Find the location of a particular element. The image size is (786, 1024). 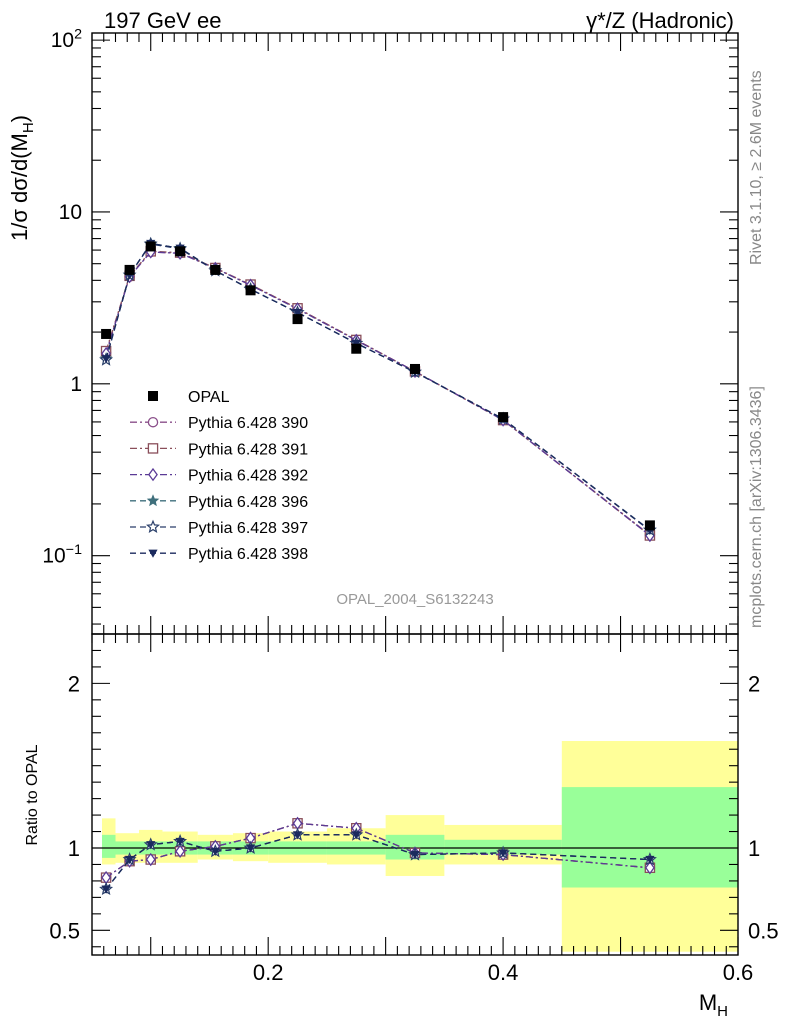

y-tick-label: 10 is located at coordinates (70, 212).